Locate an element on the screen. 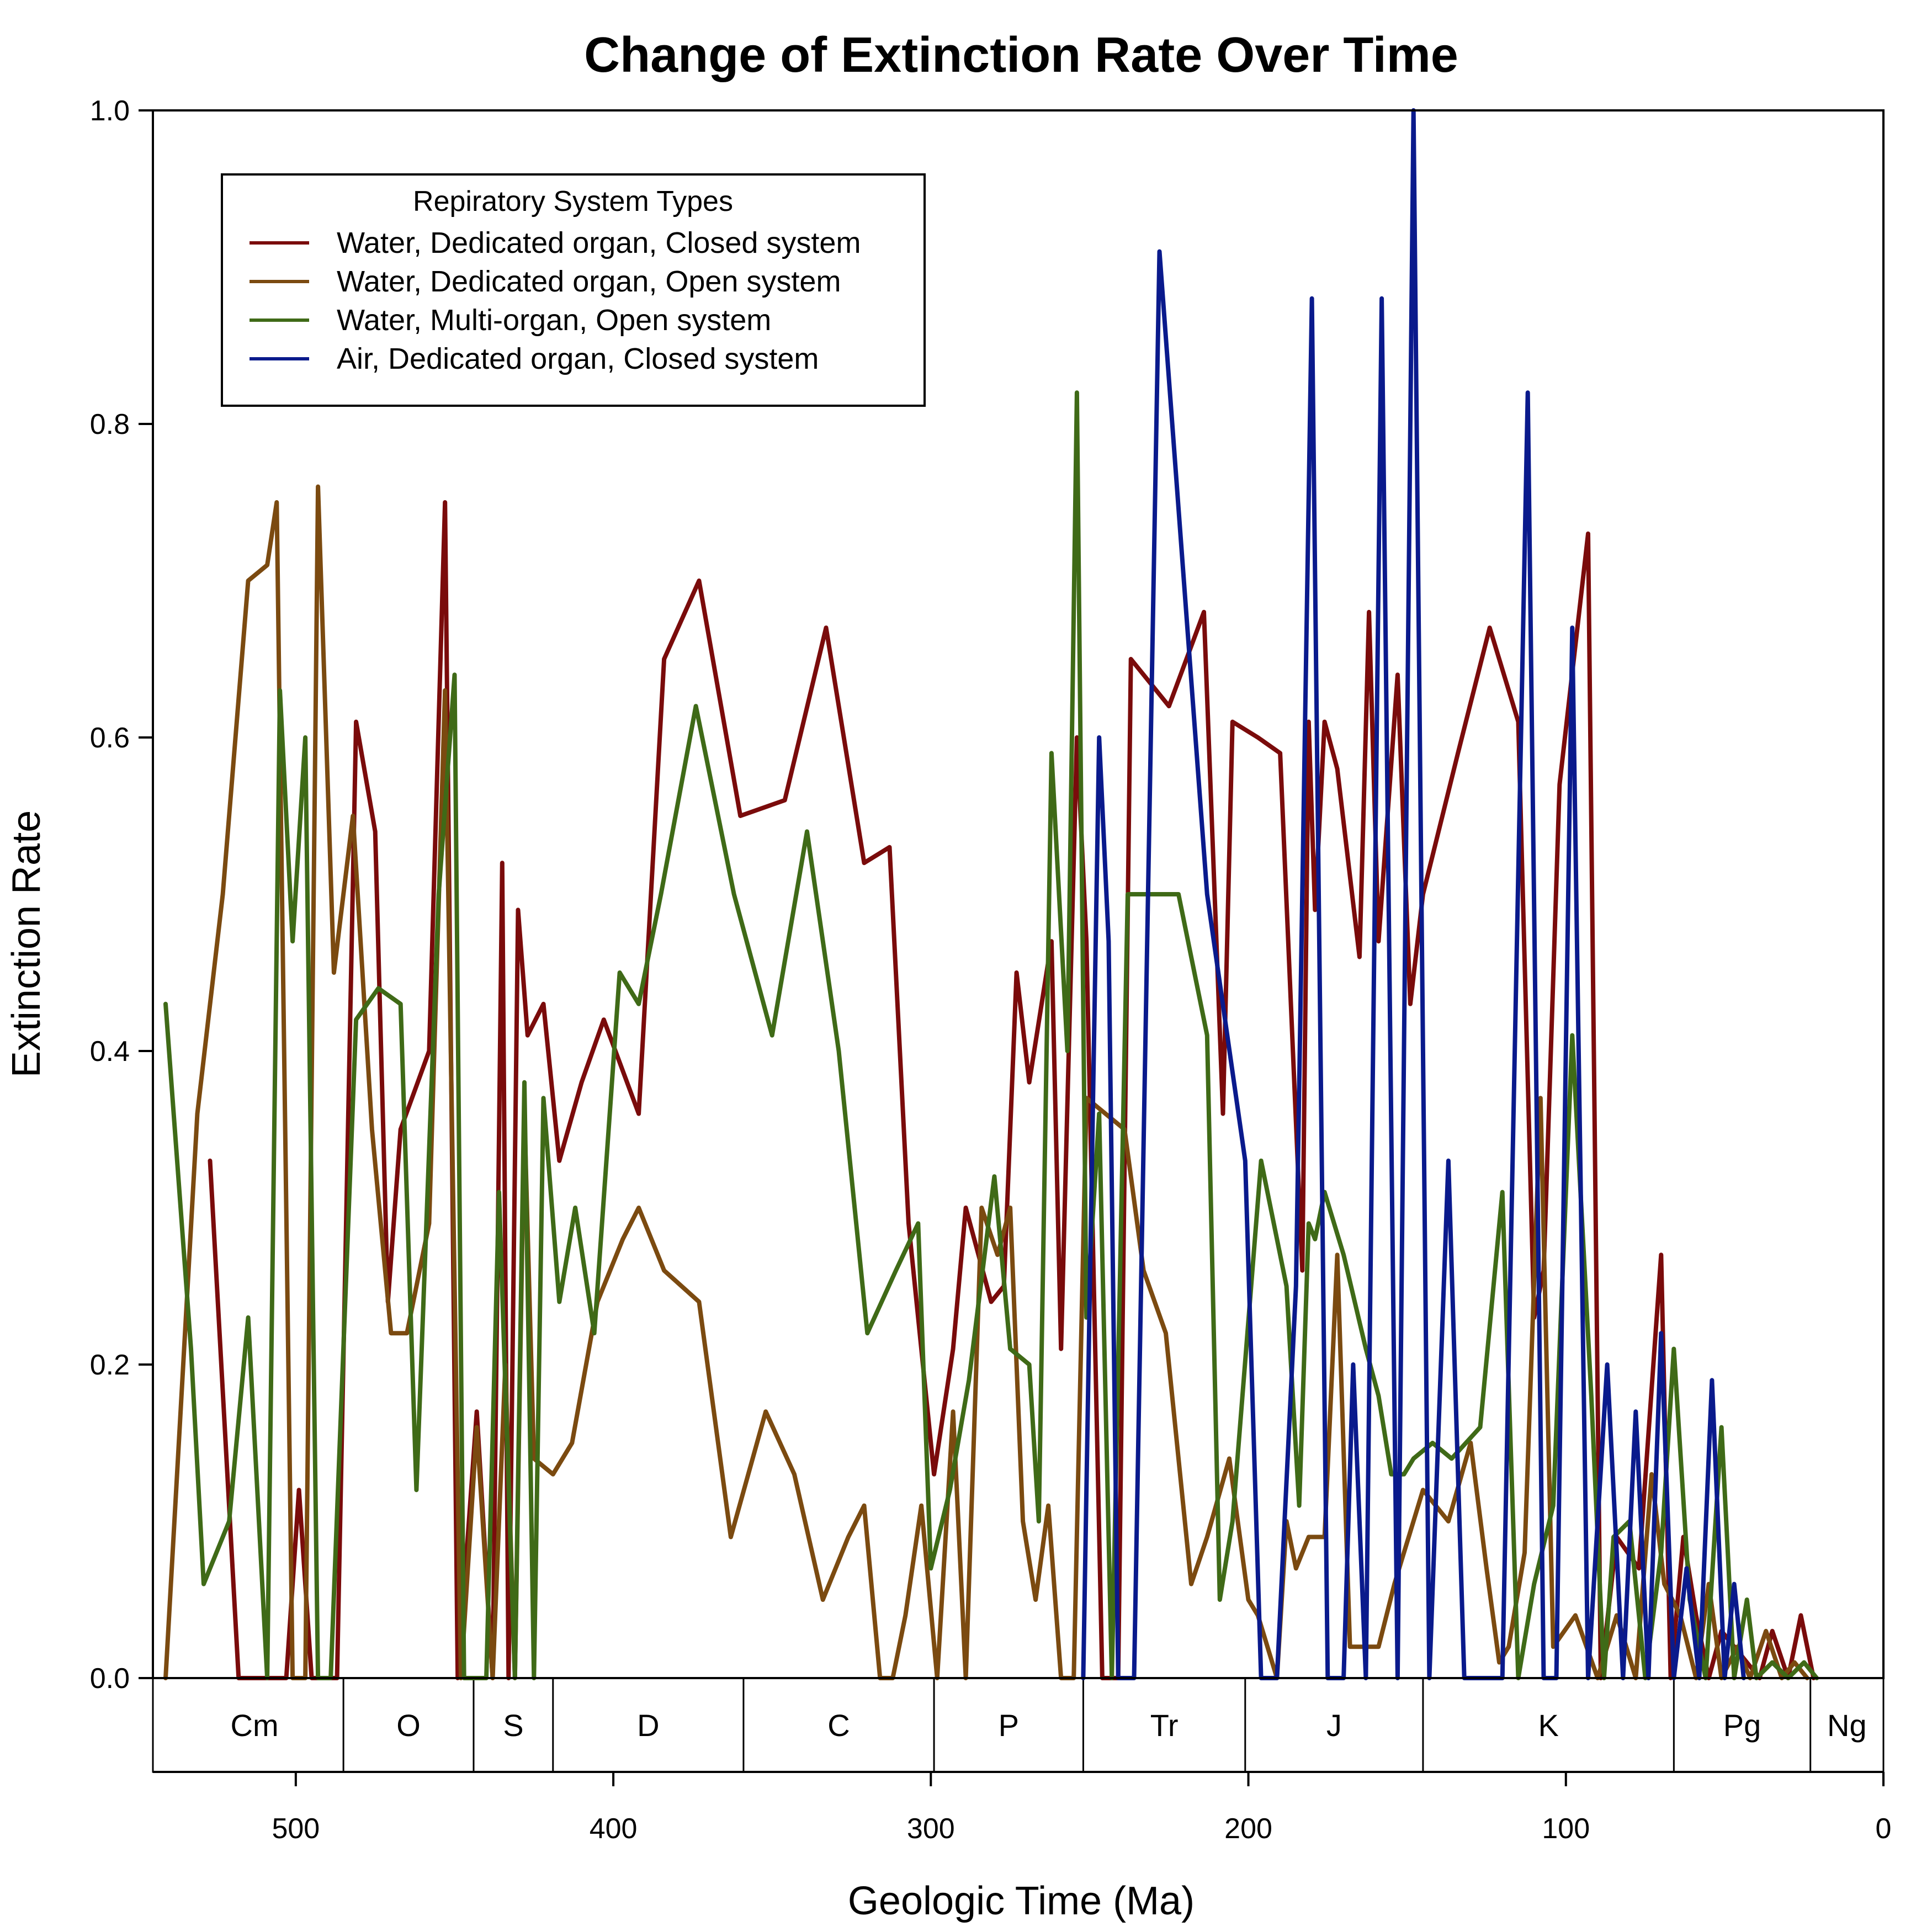  legend-label-1: Water, Dedicated organ, Closed system is located at coordinates (599, 243).